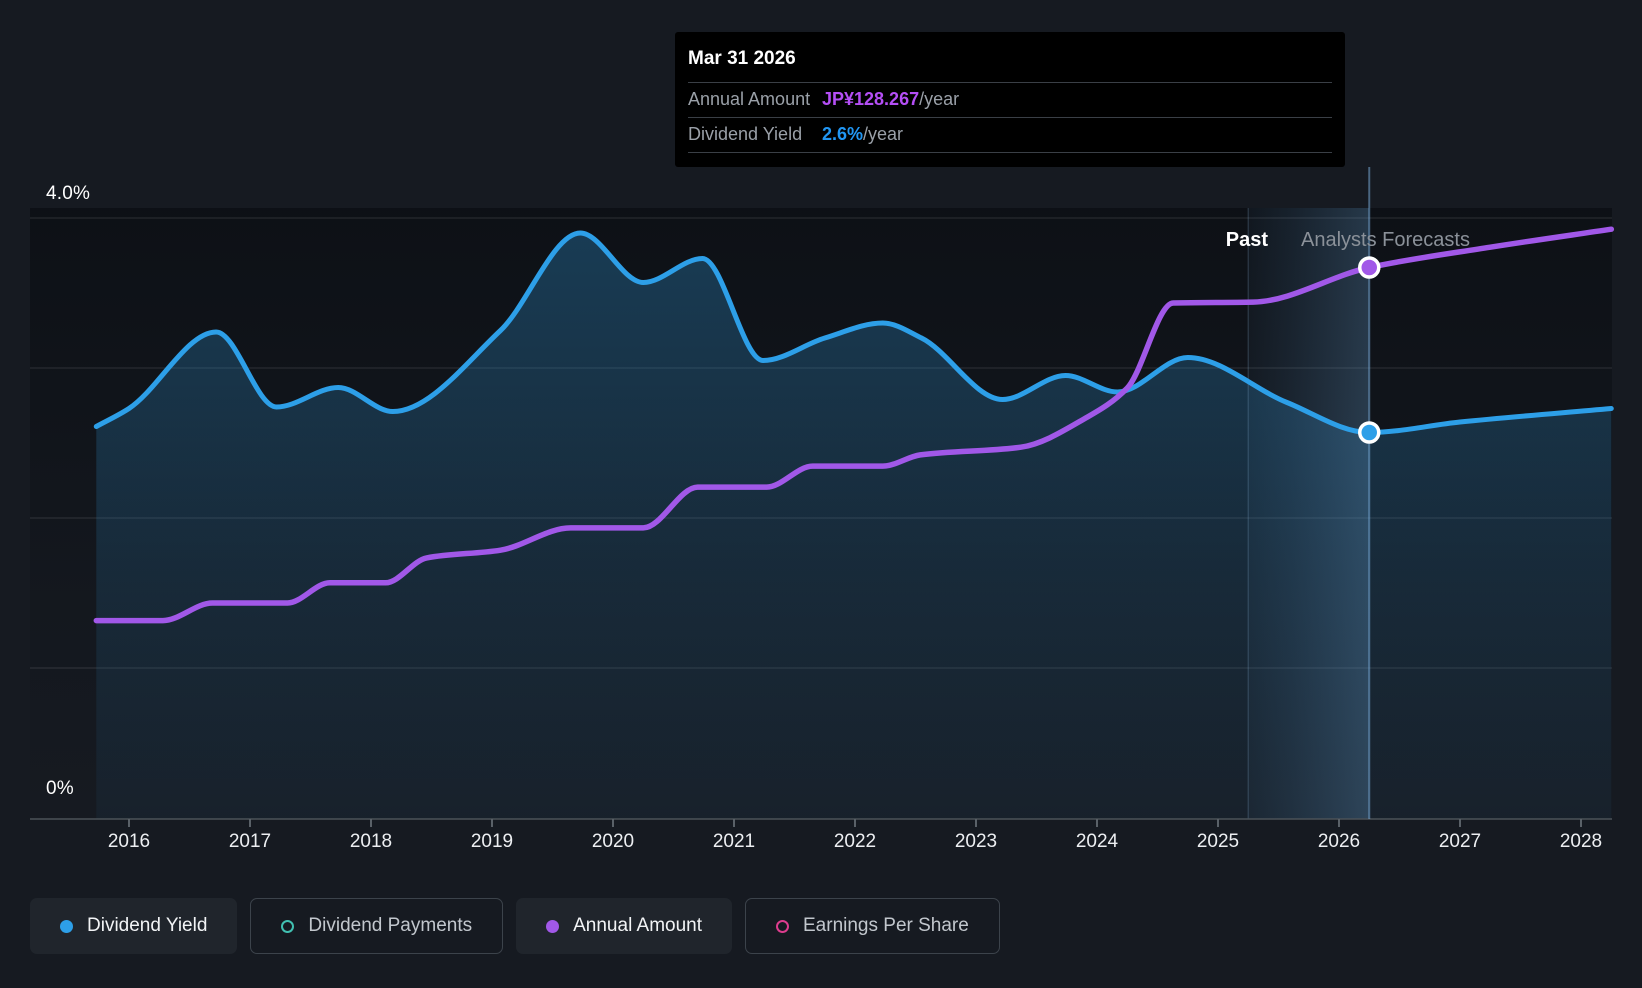  Describe the element at coordinates (1339, 841) in the screenshot. I see `x-tick-label-2026: 2026` at that location.